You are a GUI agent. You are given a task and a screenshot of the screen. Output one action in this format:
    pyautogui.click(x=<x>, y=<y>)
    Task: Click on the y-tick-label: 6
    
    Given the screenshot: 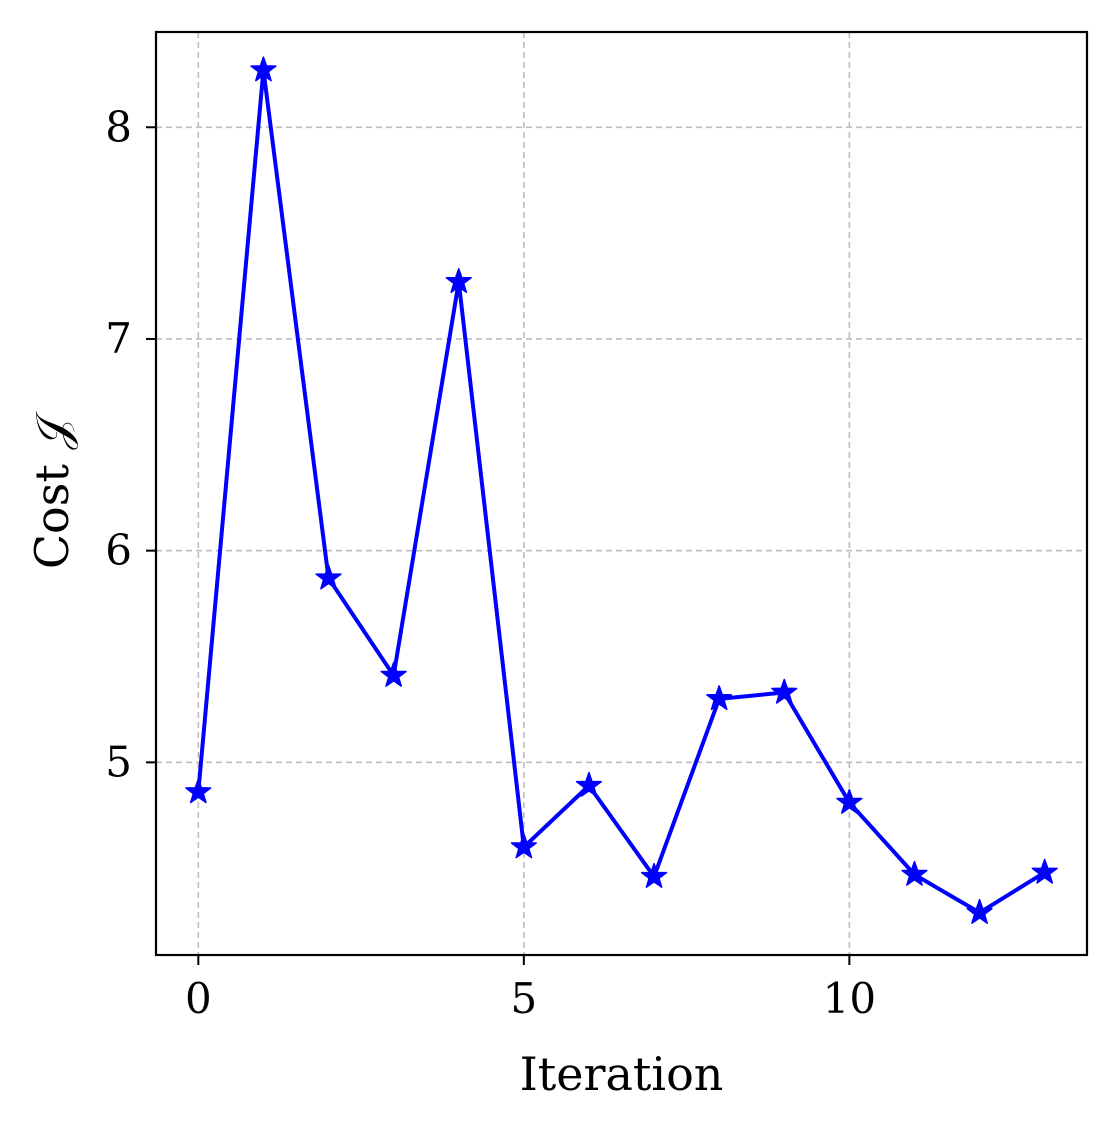 What is the action you would take?
    pyautogui.click(x=118, y=550)
    